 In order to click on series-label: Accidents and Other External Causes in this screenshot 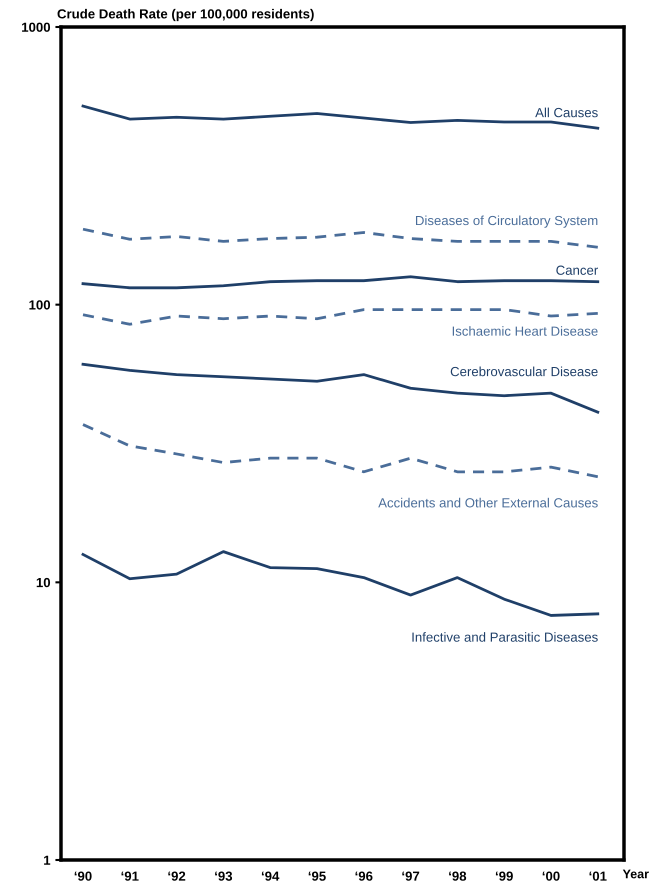, I will do `click(488, 503)`.